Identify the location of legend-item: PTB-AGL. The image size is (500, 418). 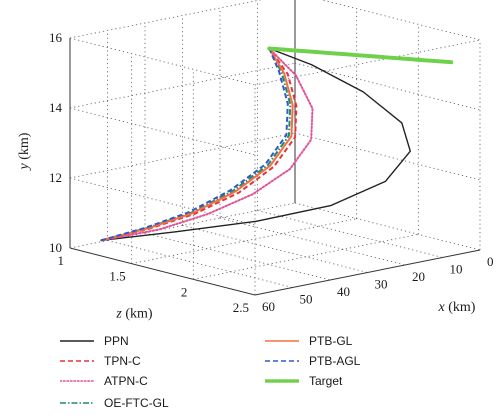
(312, 361).